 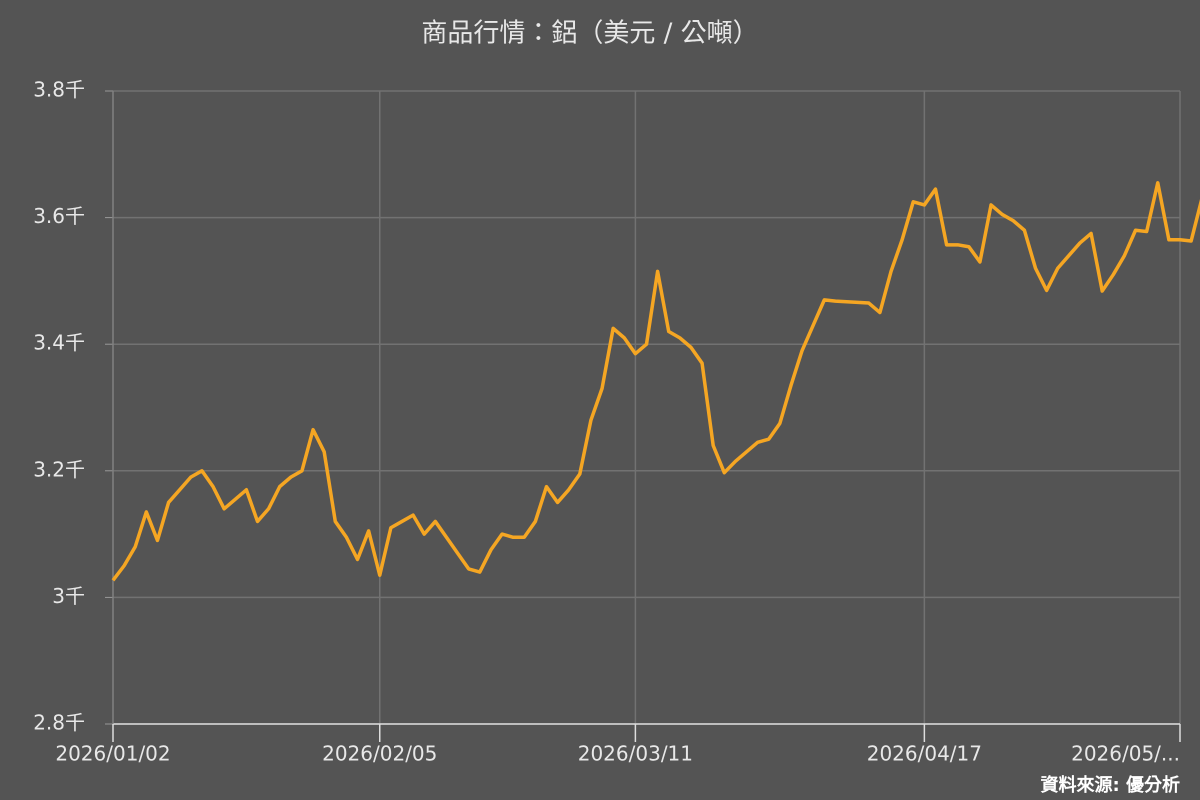 I want to click on x-tick-label: 2026/03/11, so click(x=635, y=754).